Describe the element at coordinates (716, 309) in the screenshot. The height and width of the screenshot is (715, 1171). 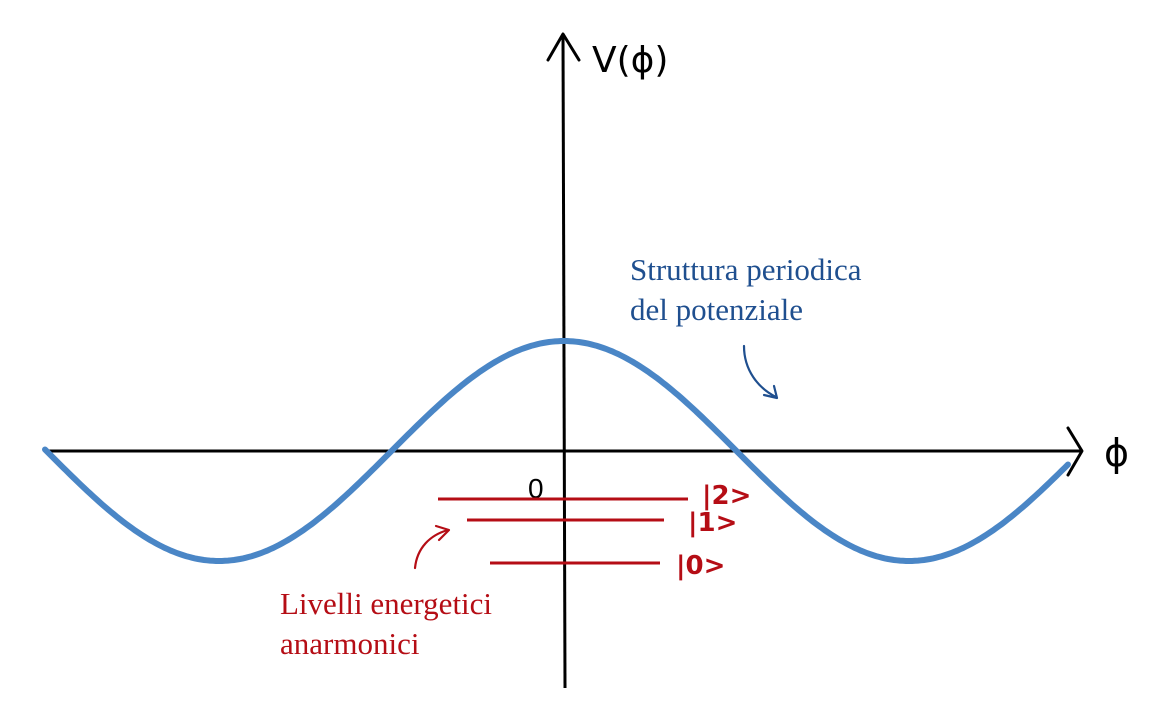
I see `curve-annotation-line2: del potenziale` at that location.